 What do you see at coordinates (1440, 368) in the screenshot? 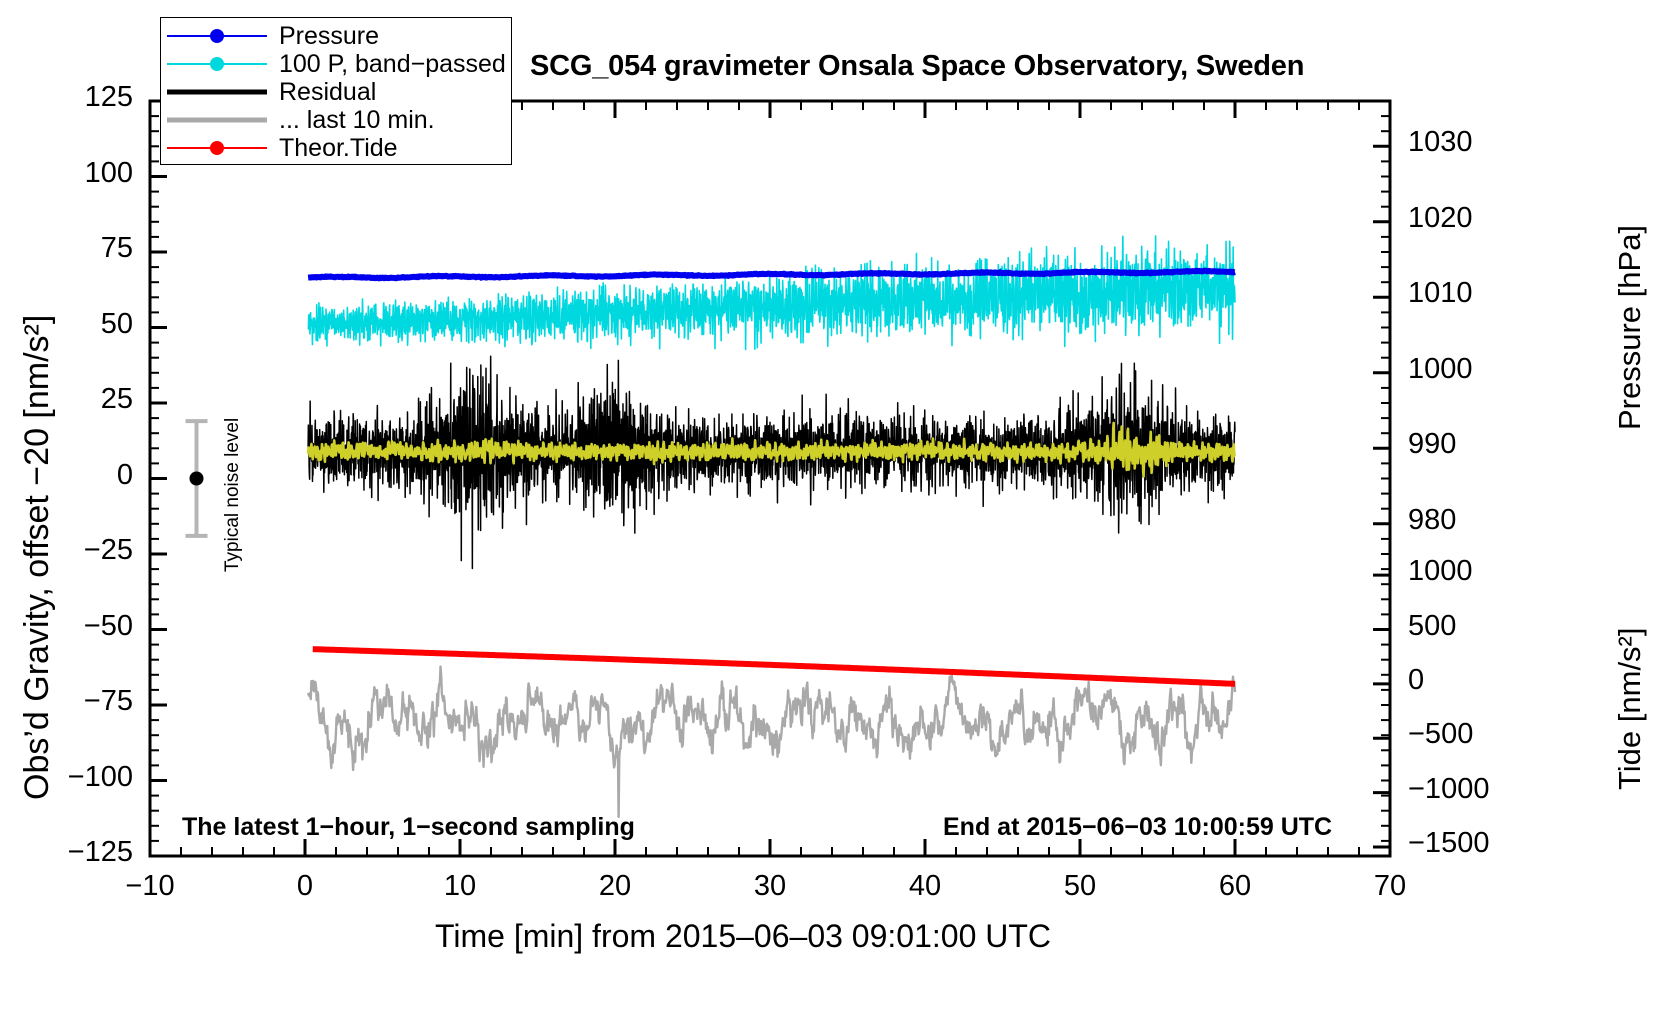
I see `pressure-tick-3: 1000` at bounding box center [1440, 368].